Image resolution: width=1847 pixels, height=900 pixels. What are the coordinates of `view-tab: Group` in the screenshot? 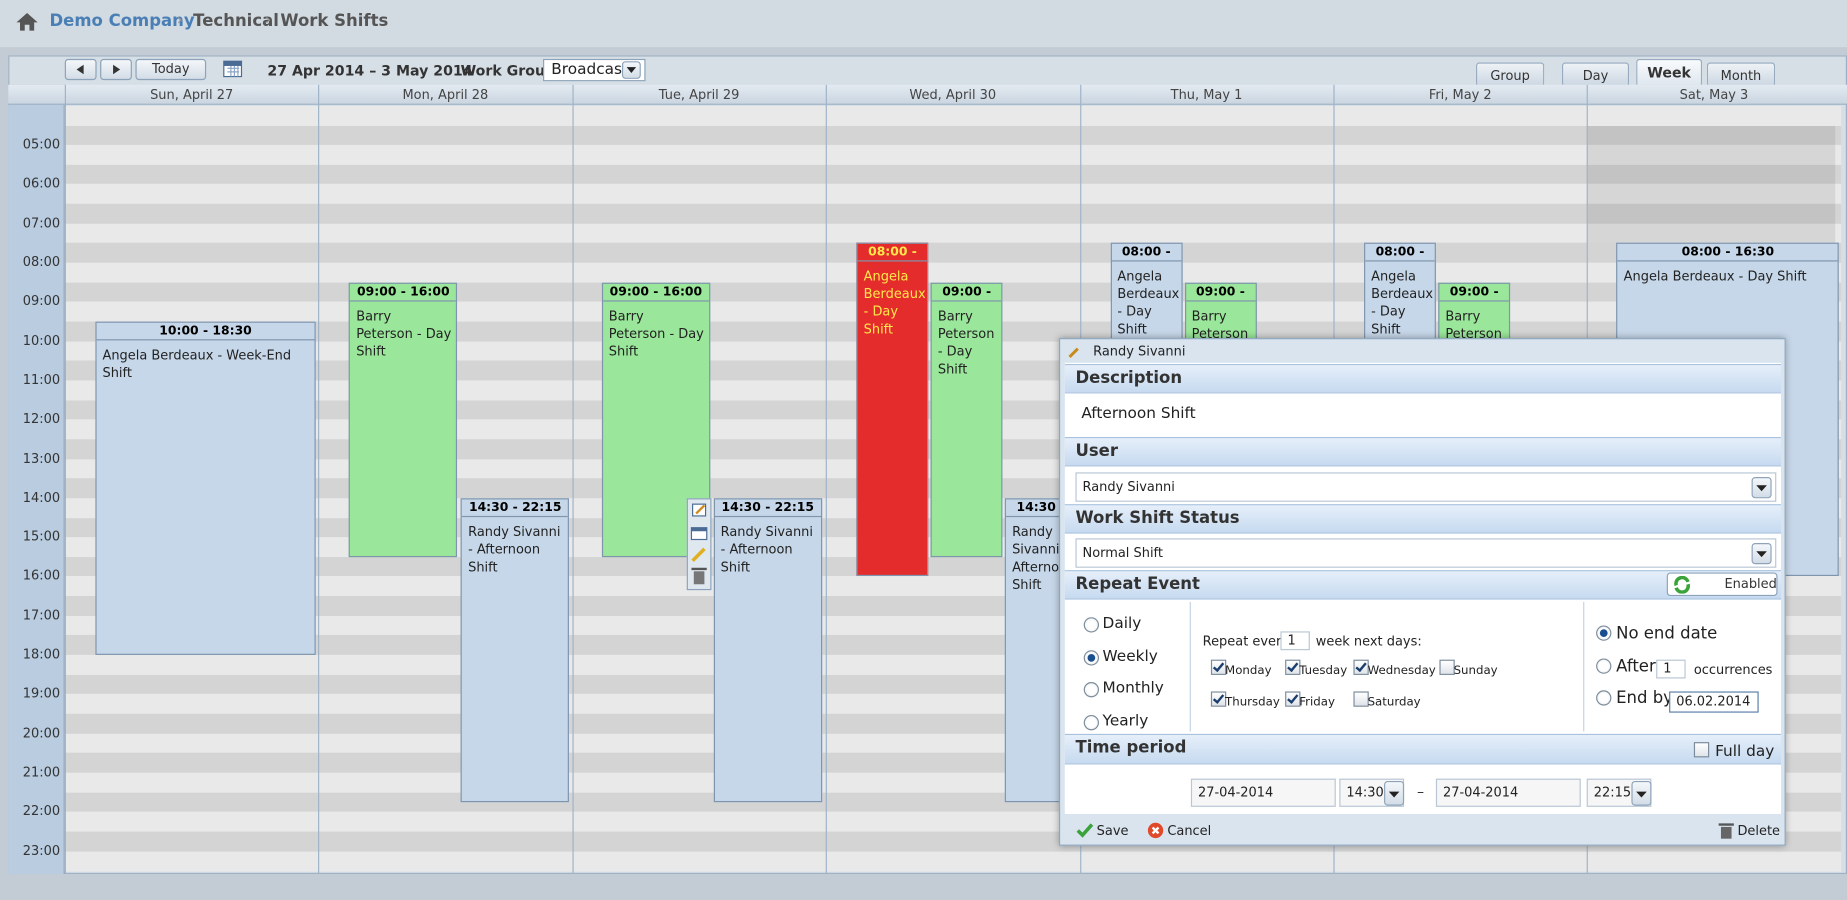 It's located at (1510, 73).